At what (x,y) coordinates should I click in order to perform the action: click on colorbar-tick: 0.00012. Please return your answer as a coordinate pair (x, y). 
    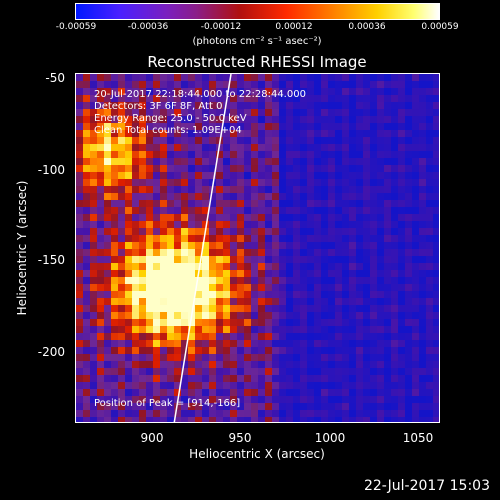
    Looking at the image, I should click on (294, 27).